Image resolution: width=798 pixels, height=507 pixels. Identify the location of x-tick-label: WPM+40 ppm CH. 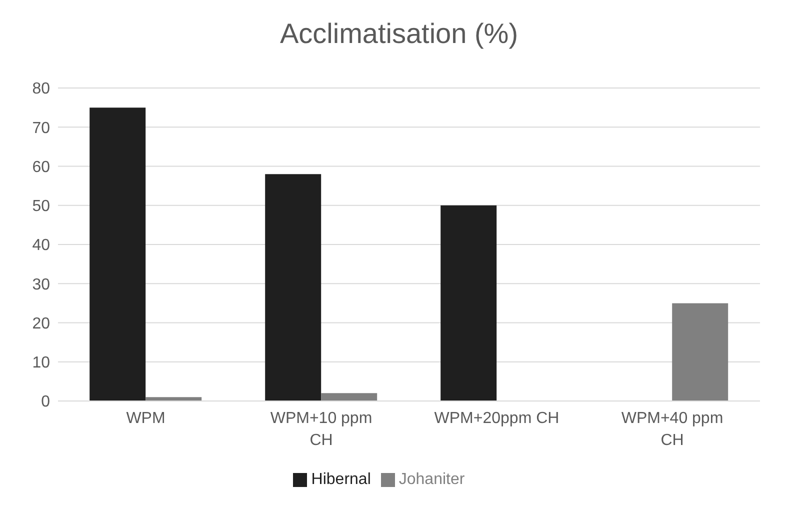
(672, 429).